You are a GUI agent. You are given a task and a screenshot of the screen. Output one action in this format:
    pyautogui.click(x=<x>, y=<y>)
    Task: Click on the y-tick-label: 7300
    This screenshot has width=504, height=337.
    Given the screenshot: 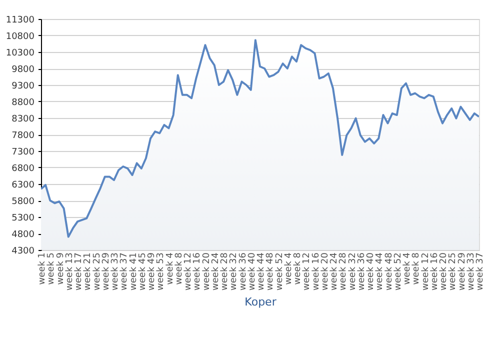 What is the action you would take?
    pyautogui.click(x=23, y=153)
    